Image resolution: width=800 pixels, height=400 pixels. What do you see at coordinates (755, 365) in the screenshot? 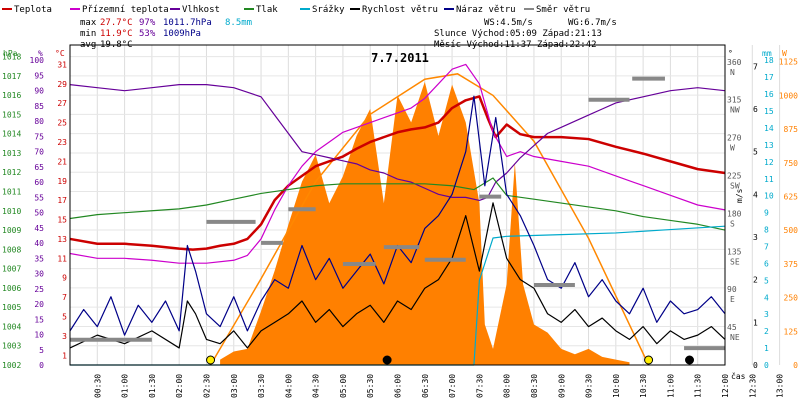
I see `tick-label-ms: 0` at bounding box center [755, 365].